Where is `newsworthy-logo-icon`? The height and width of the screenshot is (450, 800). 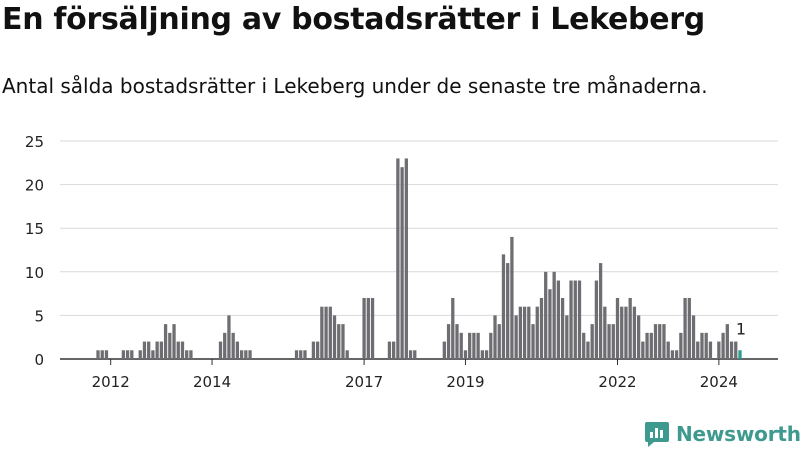
newsworthy-logo-icon is located at coordinates (657, 434).